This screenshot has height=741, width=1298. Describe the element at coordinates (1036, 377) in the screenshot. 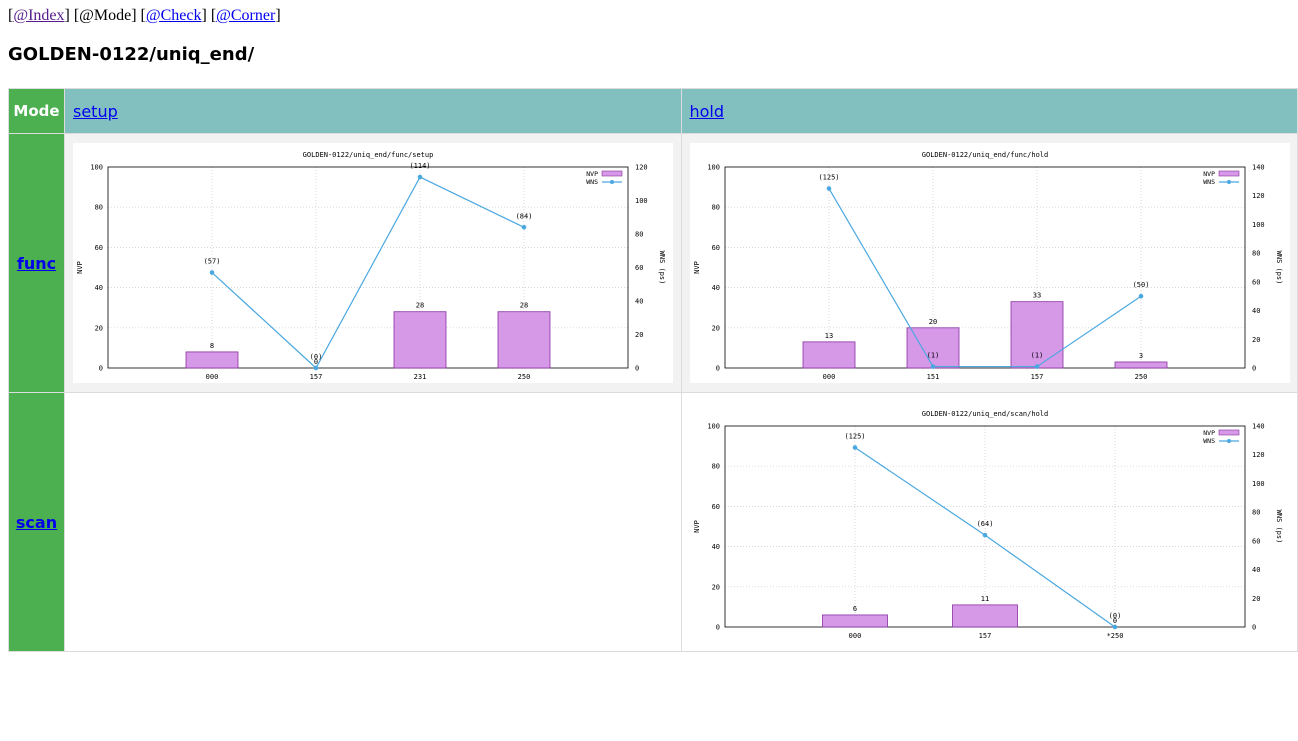

I see `x-tick-label: 157` at that location.